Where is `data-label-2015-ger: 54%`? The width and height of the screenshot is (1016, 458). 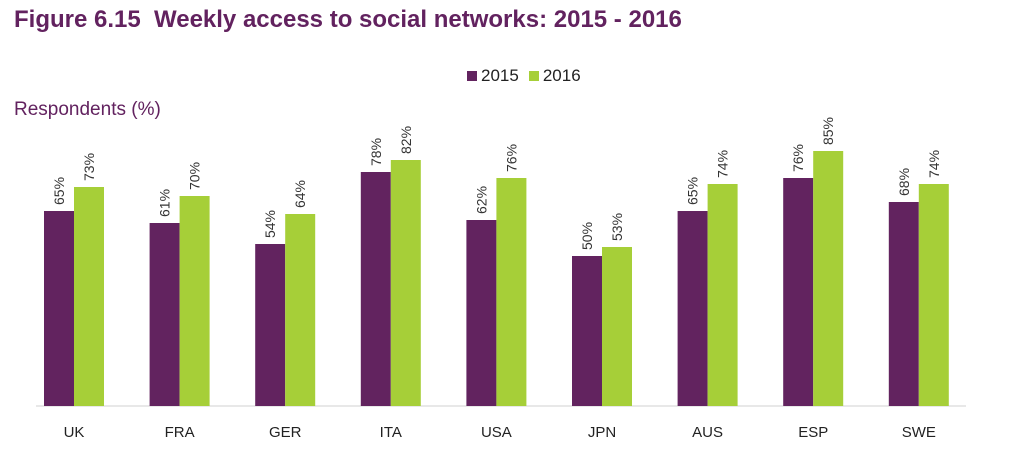
data-label-2015-ger: 54% is located at coordinates (270, 224).